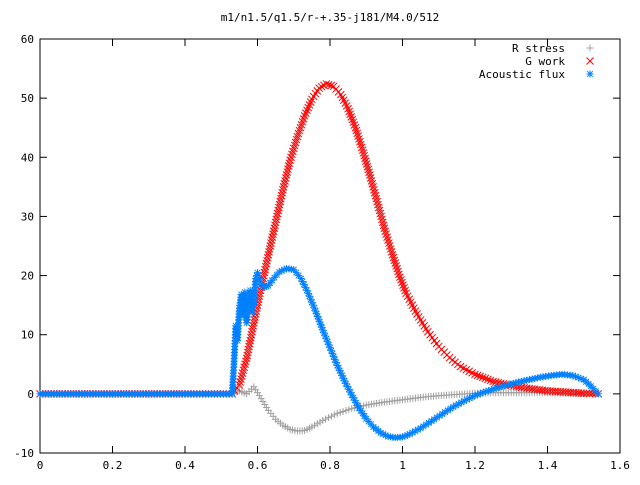  What do you see at coordinates (522, 74) in the screenshot?
I see `legend-label: Acoustic flux` at bounding box center [522, 74].